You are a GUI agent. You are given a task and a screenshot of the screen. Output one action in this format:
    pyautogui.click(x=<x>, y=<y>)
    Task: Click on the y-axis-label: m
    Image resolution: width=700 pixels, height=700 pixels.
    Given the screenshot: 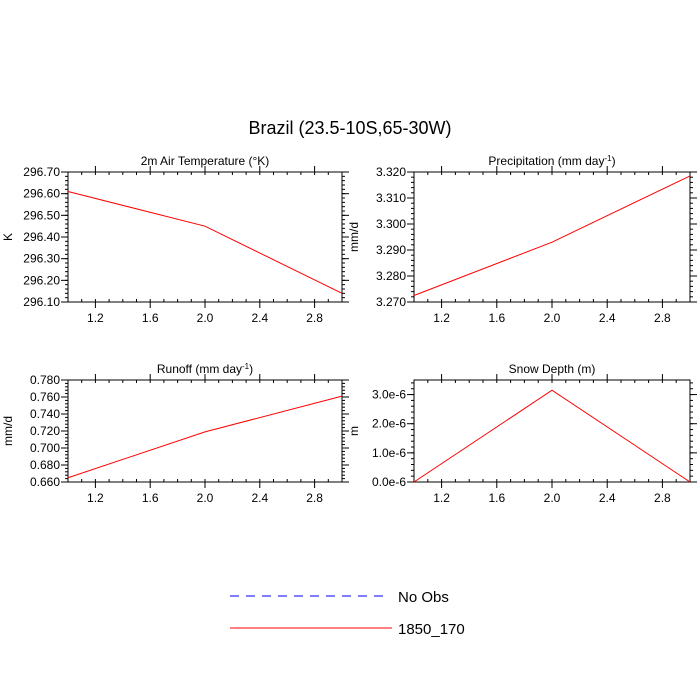 What is the action you would take?
    pyautogui.click(x=354, y=431)
    